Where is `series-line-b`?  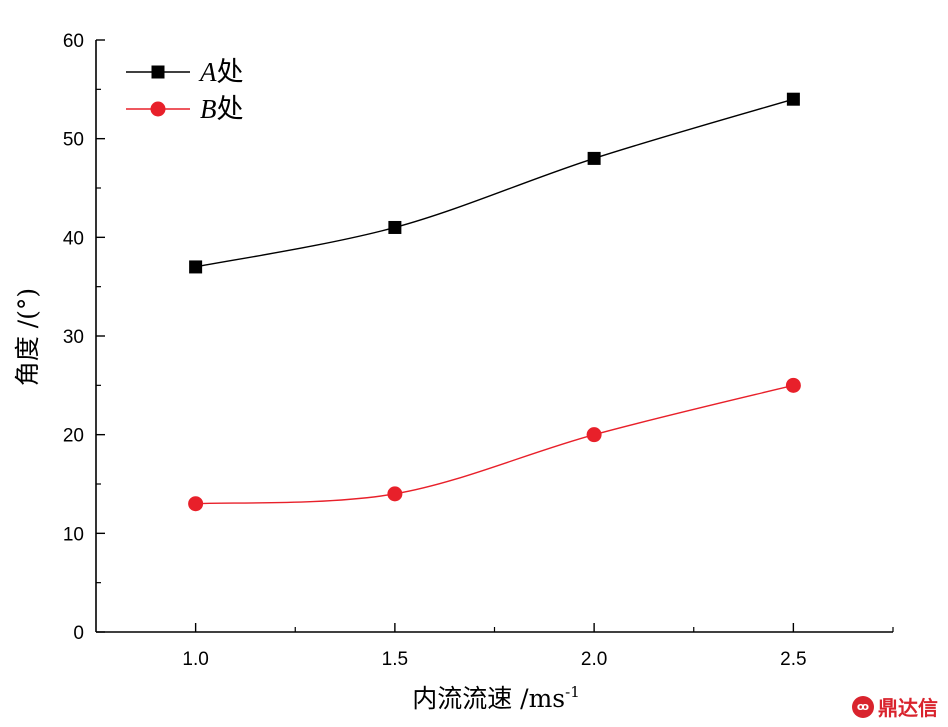
series-line-b is located at coordinates (494, 444).